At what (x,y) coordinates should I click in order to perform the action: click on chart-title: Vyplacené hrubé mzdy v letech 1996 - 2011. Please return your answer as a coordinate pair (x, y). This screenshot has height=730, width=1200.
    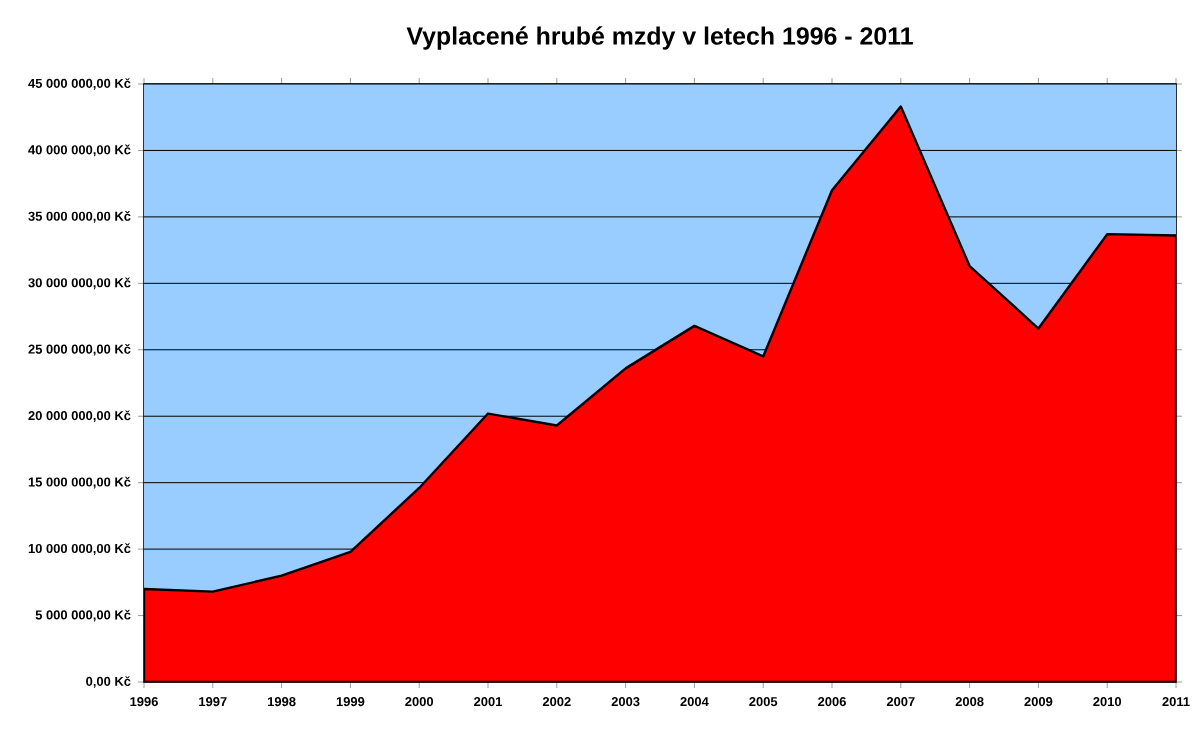
    Looking at the image, I should click on (659, 38).